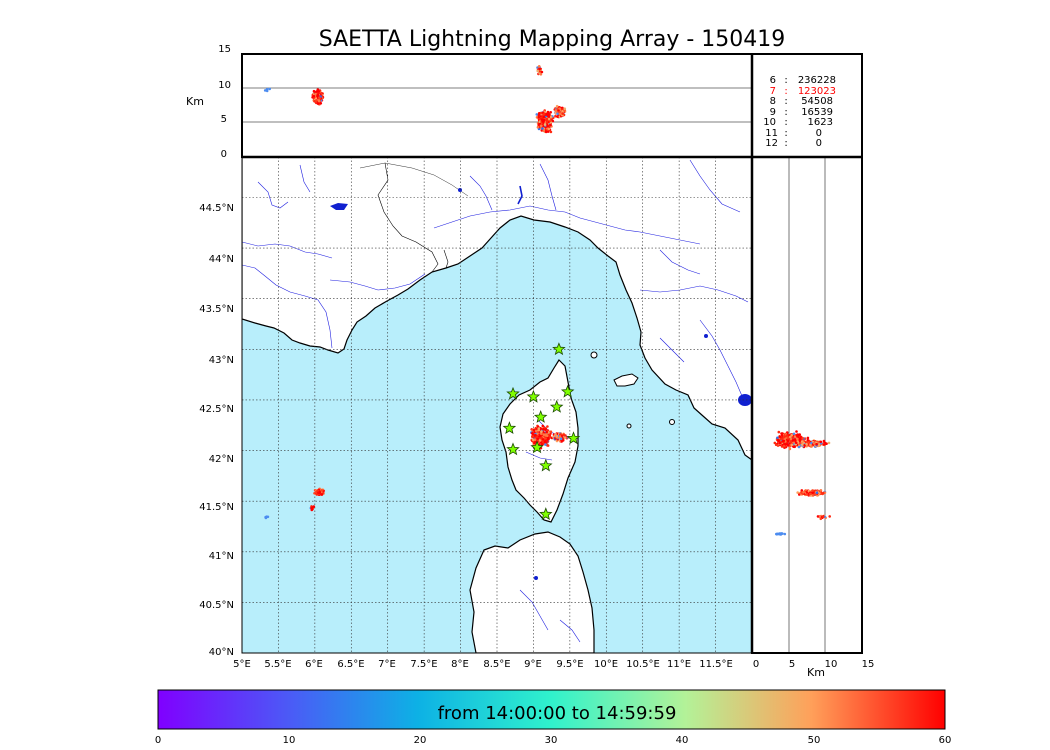  What do you see at coordinates (672, 350) in the screenshot?
I see `ombrone-river` at bounding box center [672, 350].